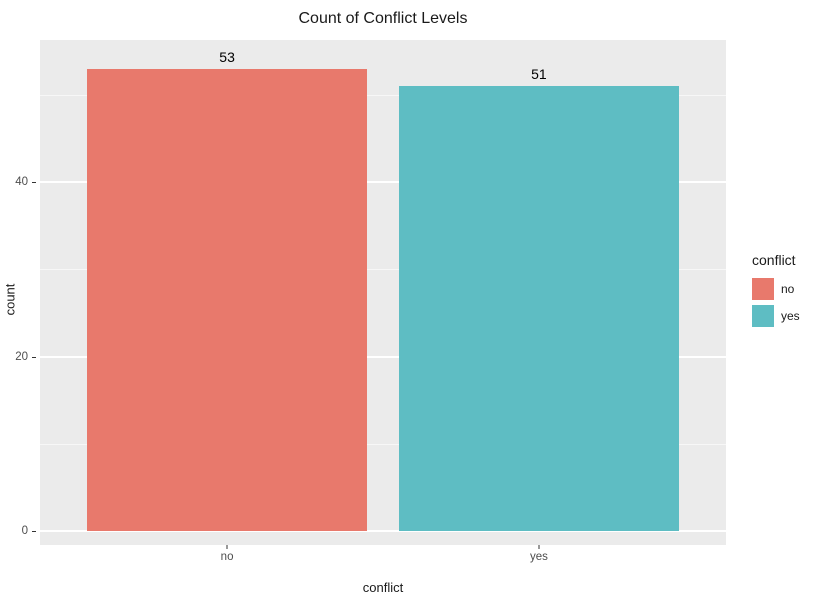 The image size is (836, 616). Describe the element at coordinates (539, 547) in the screenshot. I see `x-tick-mark-yes` at that location.